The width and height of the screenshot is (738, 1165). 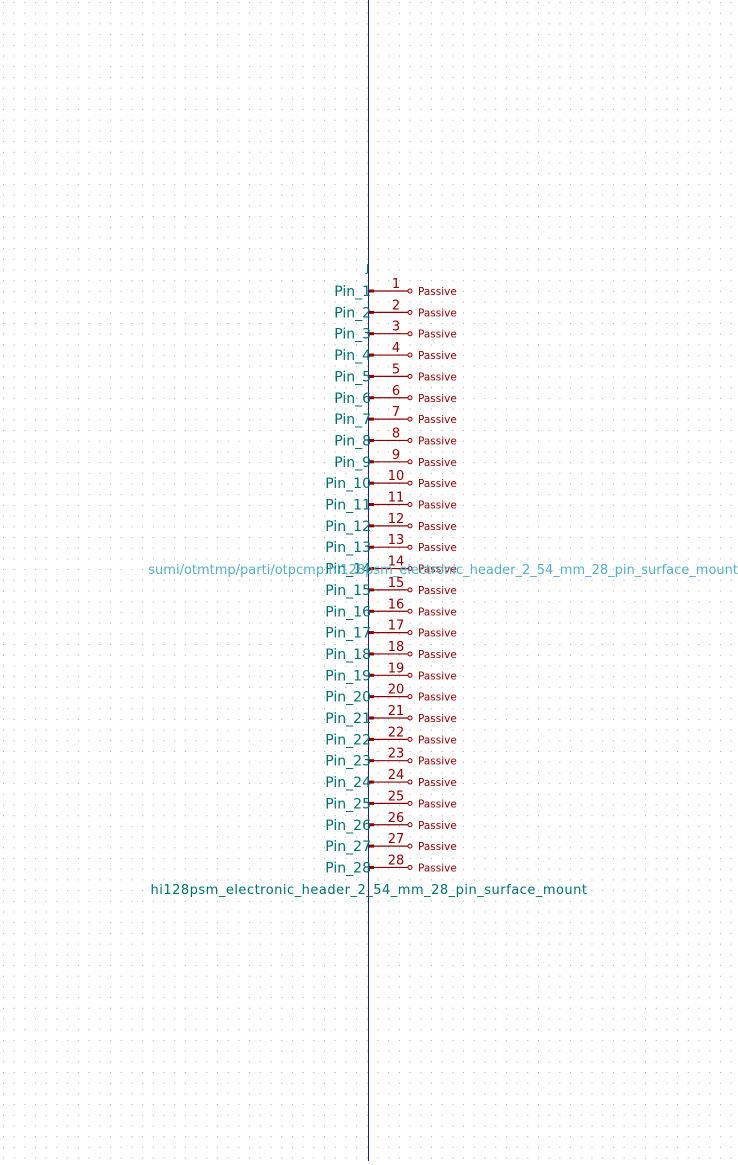 I want to click on pin-10: 10 Pin_10 Passive, so click(x=391, y=480).